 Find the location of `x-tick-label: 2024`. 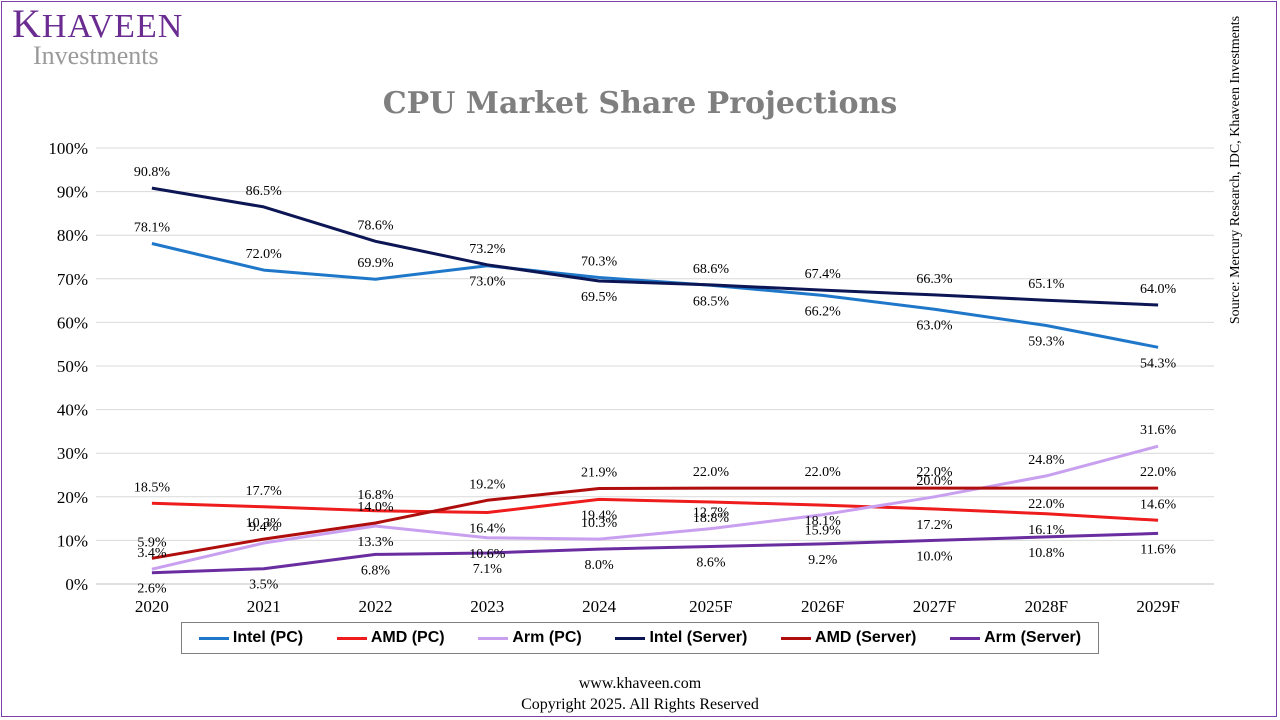

x-tick-label: 2024 is located at coordinates (599, 606).